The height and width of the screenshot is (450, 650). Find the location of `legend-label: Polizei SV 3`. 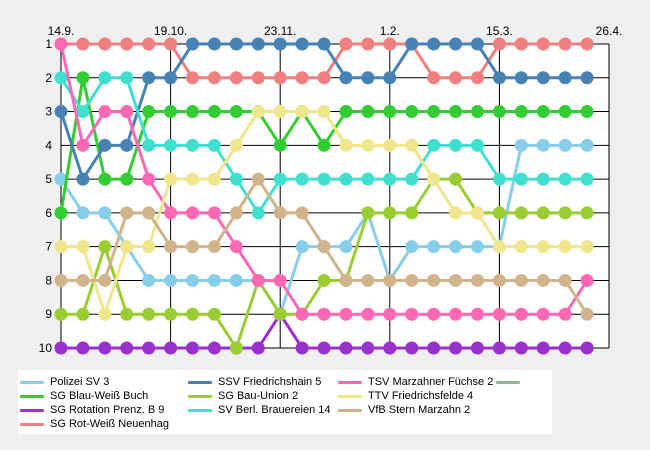

legend-label: Polizei SV 3 is located at coordinates (80, 382).